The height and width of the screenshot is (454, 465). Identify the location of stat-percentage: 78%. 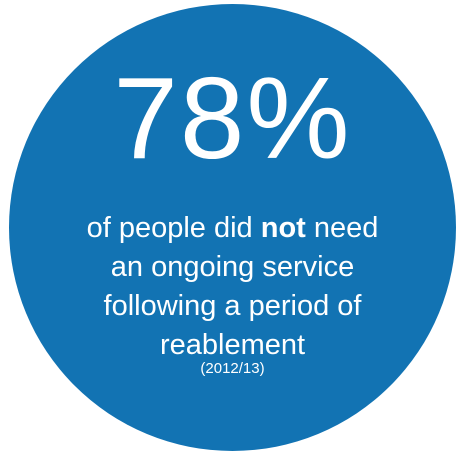
(232, 118).